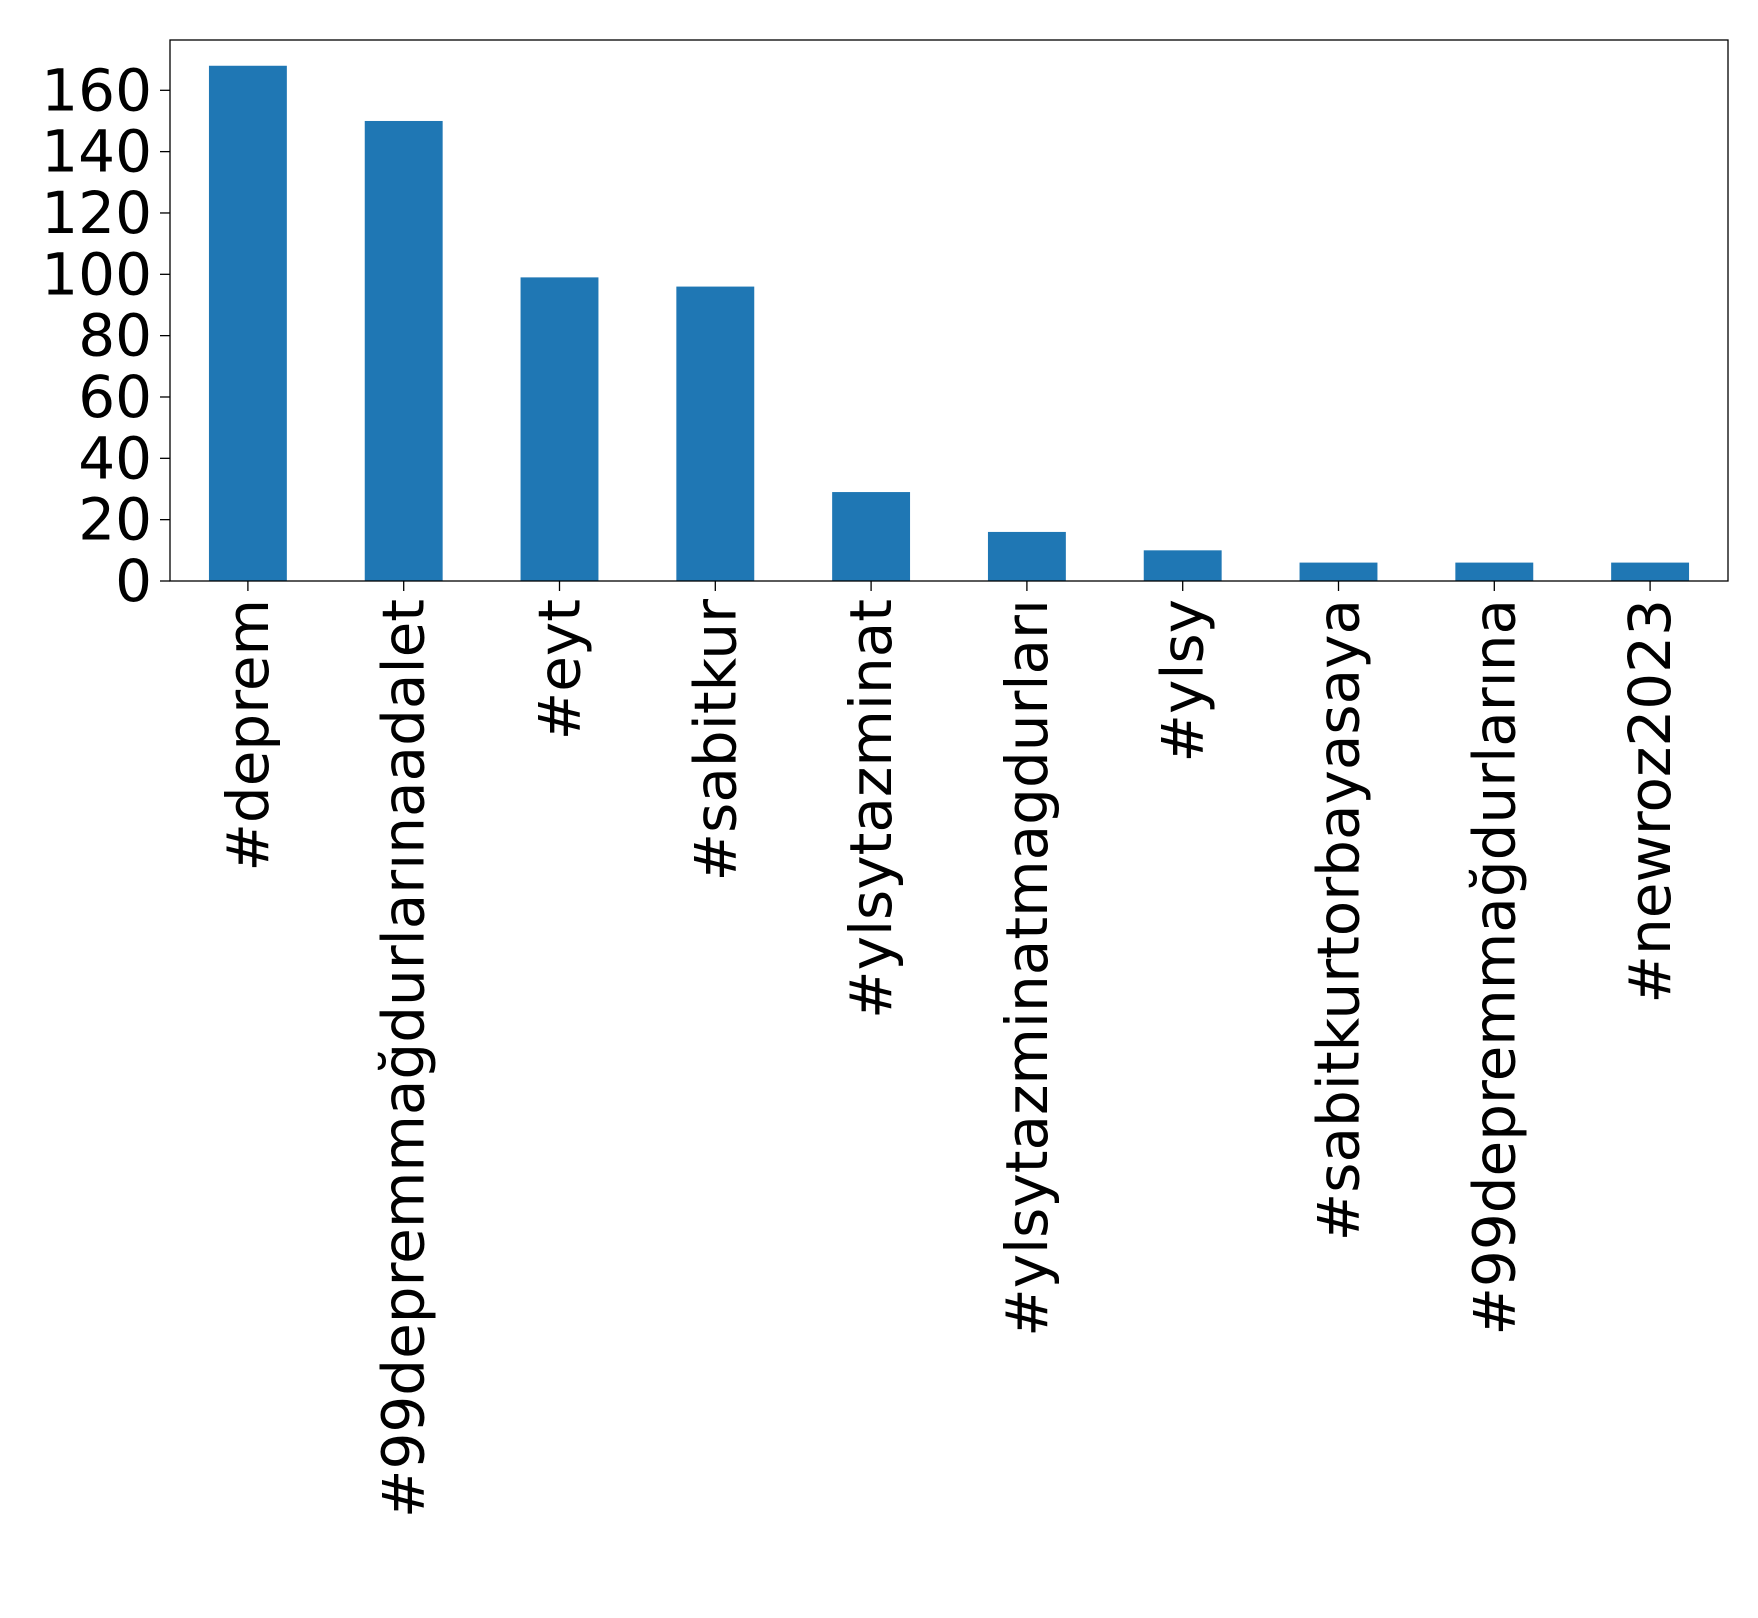  I want to click on y-tick-label: 140, so click(96, 152).